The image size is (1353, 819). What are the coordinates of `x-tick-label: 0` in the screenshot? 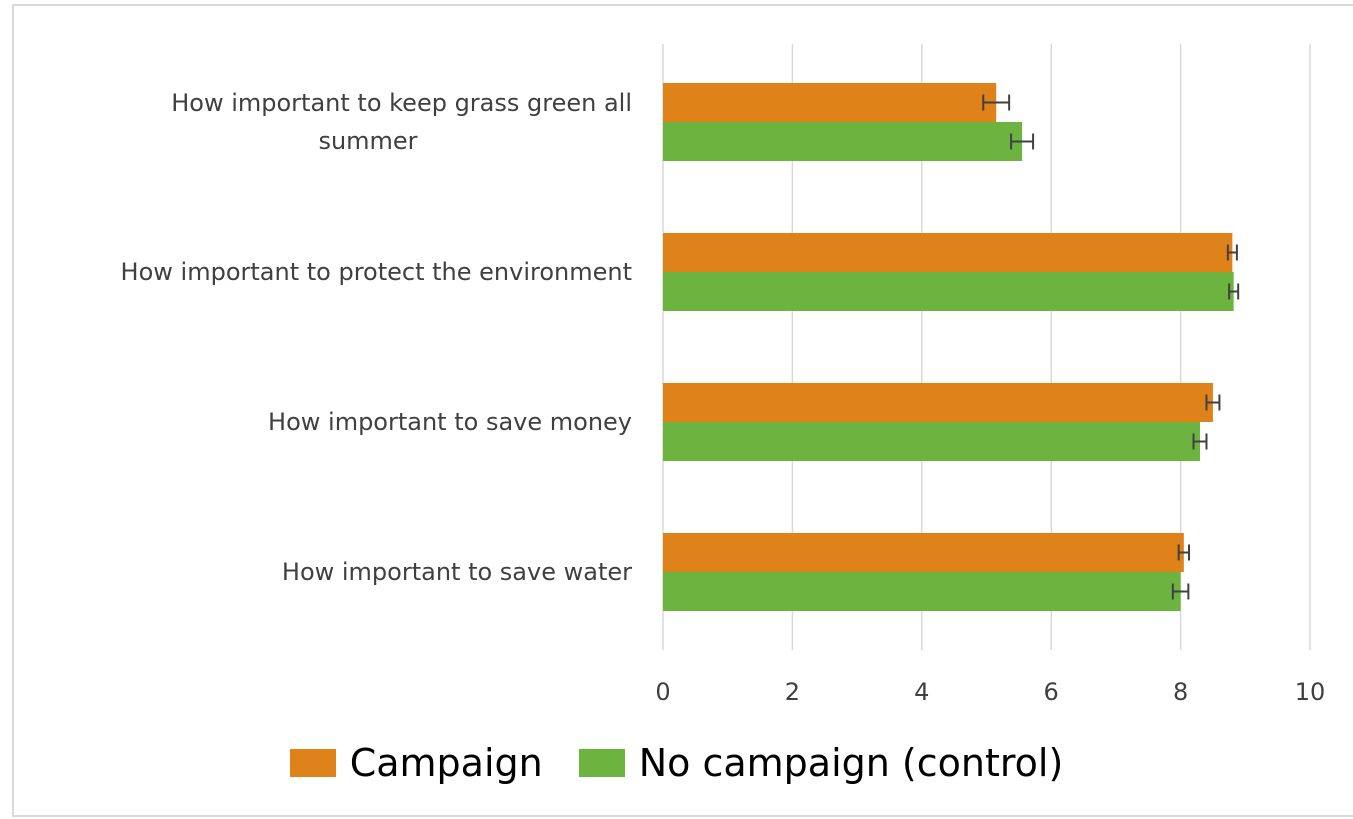 It's located at (662, 692).